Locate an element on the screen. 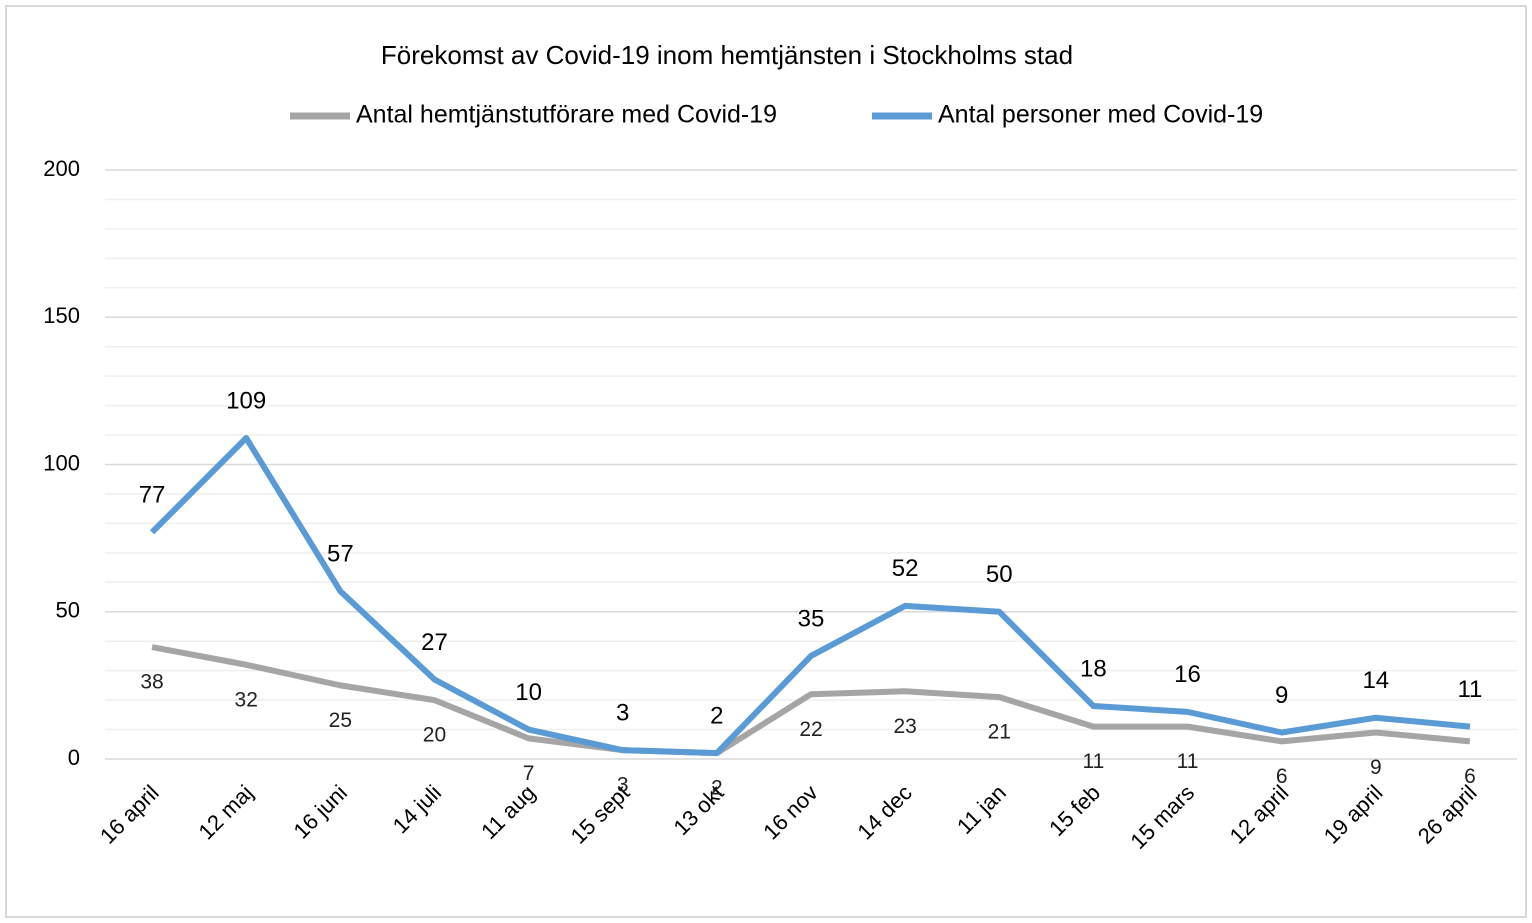  data-label: 25 is located at coordinates (340, 720).